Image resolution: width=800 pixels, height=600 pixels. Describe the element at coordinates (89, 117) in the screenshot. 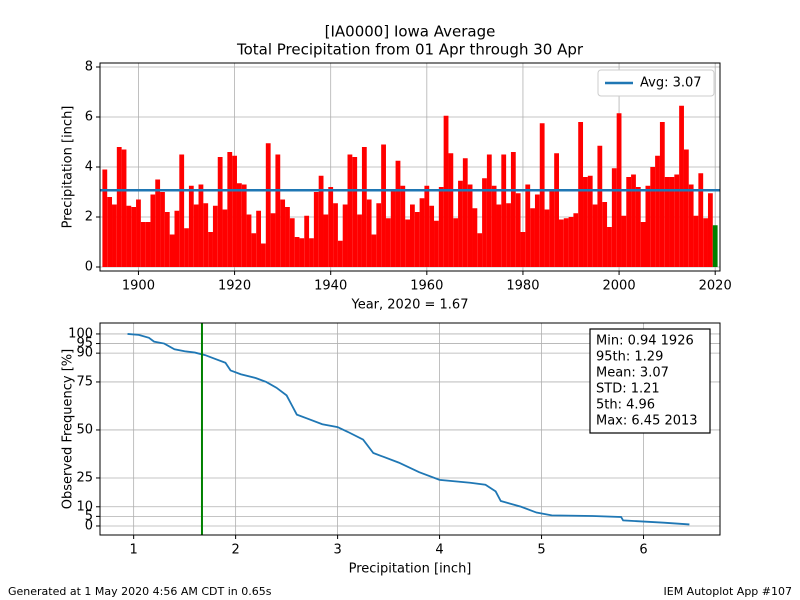

I see `y-tick-label: 6` at that location.